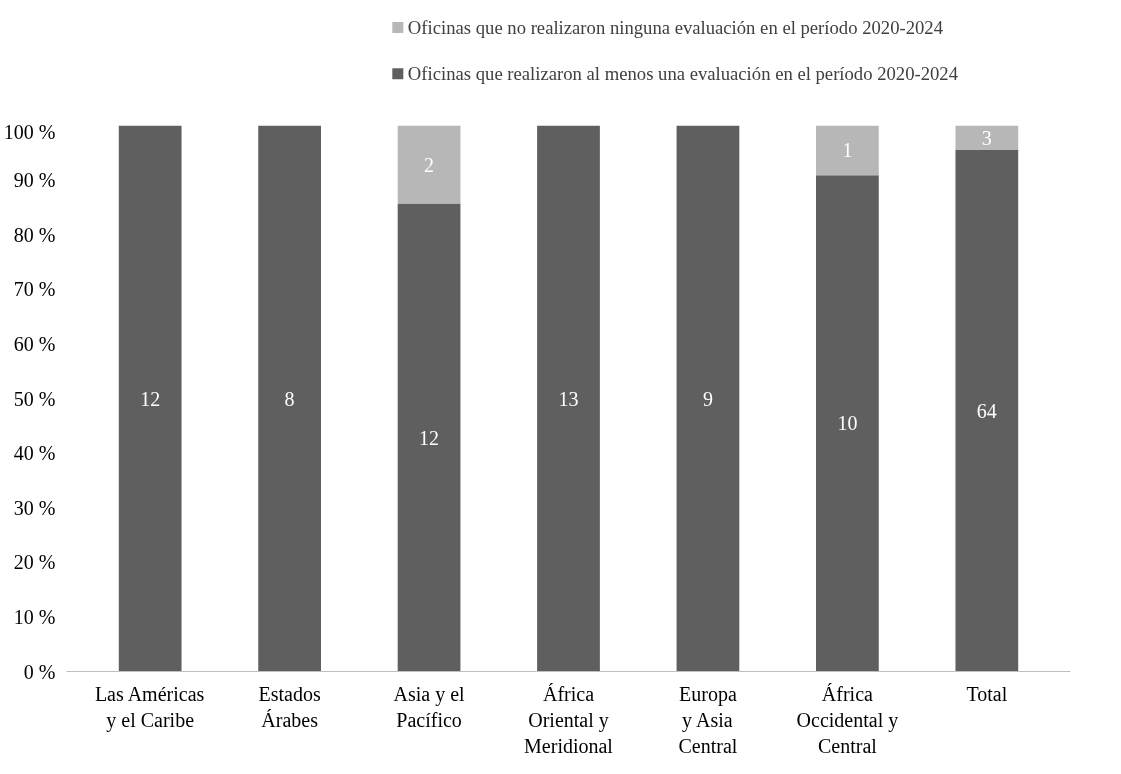 The width and height of the screenshot is (1121, 774). What do you see at coordinates (708, 720) in the screenshot?
I see `x-tick-label: Europa y Asia Central` at bounding box center [708, 720].